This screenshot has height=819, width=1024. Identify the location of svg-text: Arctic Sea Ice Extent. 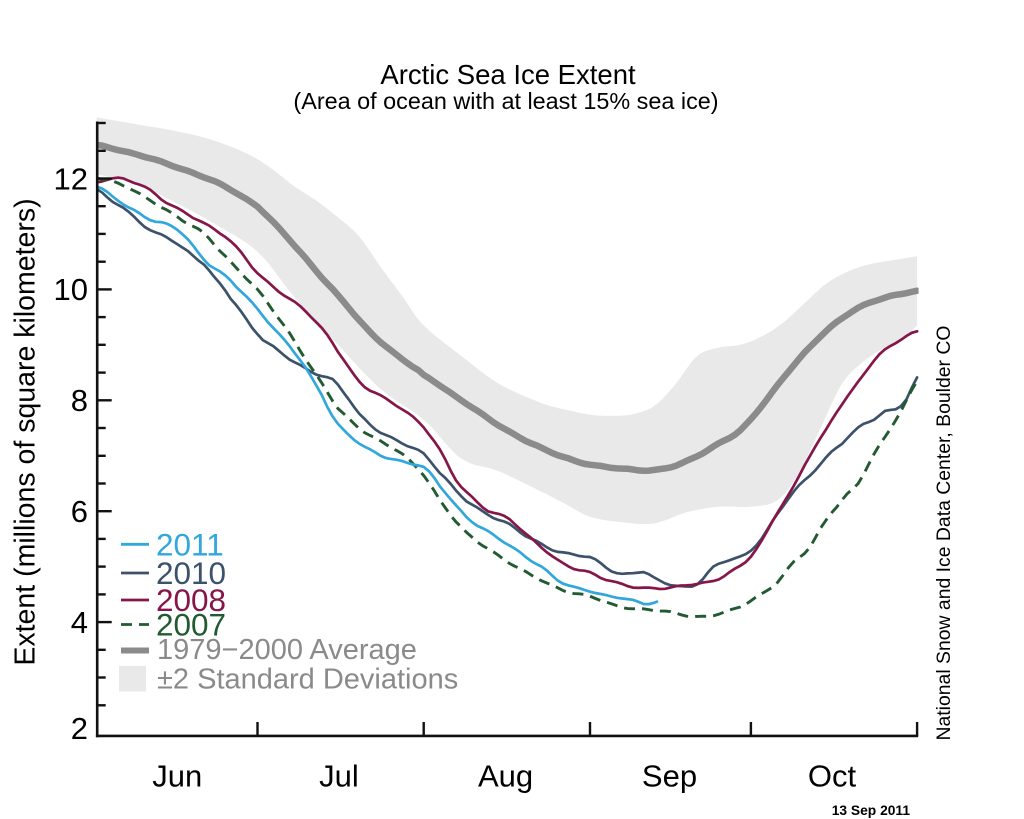
(508, 74).